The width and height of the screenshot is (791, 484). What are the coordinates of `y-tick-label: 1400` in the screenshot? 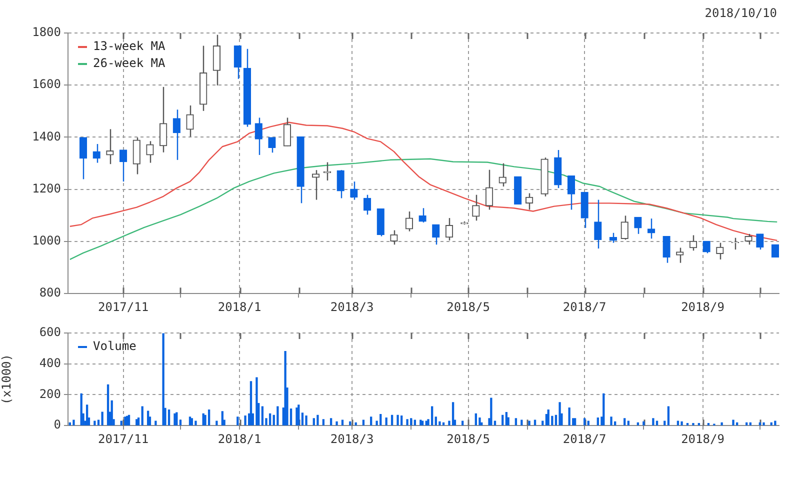 It's located at (46, 136).